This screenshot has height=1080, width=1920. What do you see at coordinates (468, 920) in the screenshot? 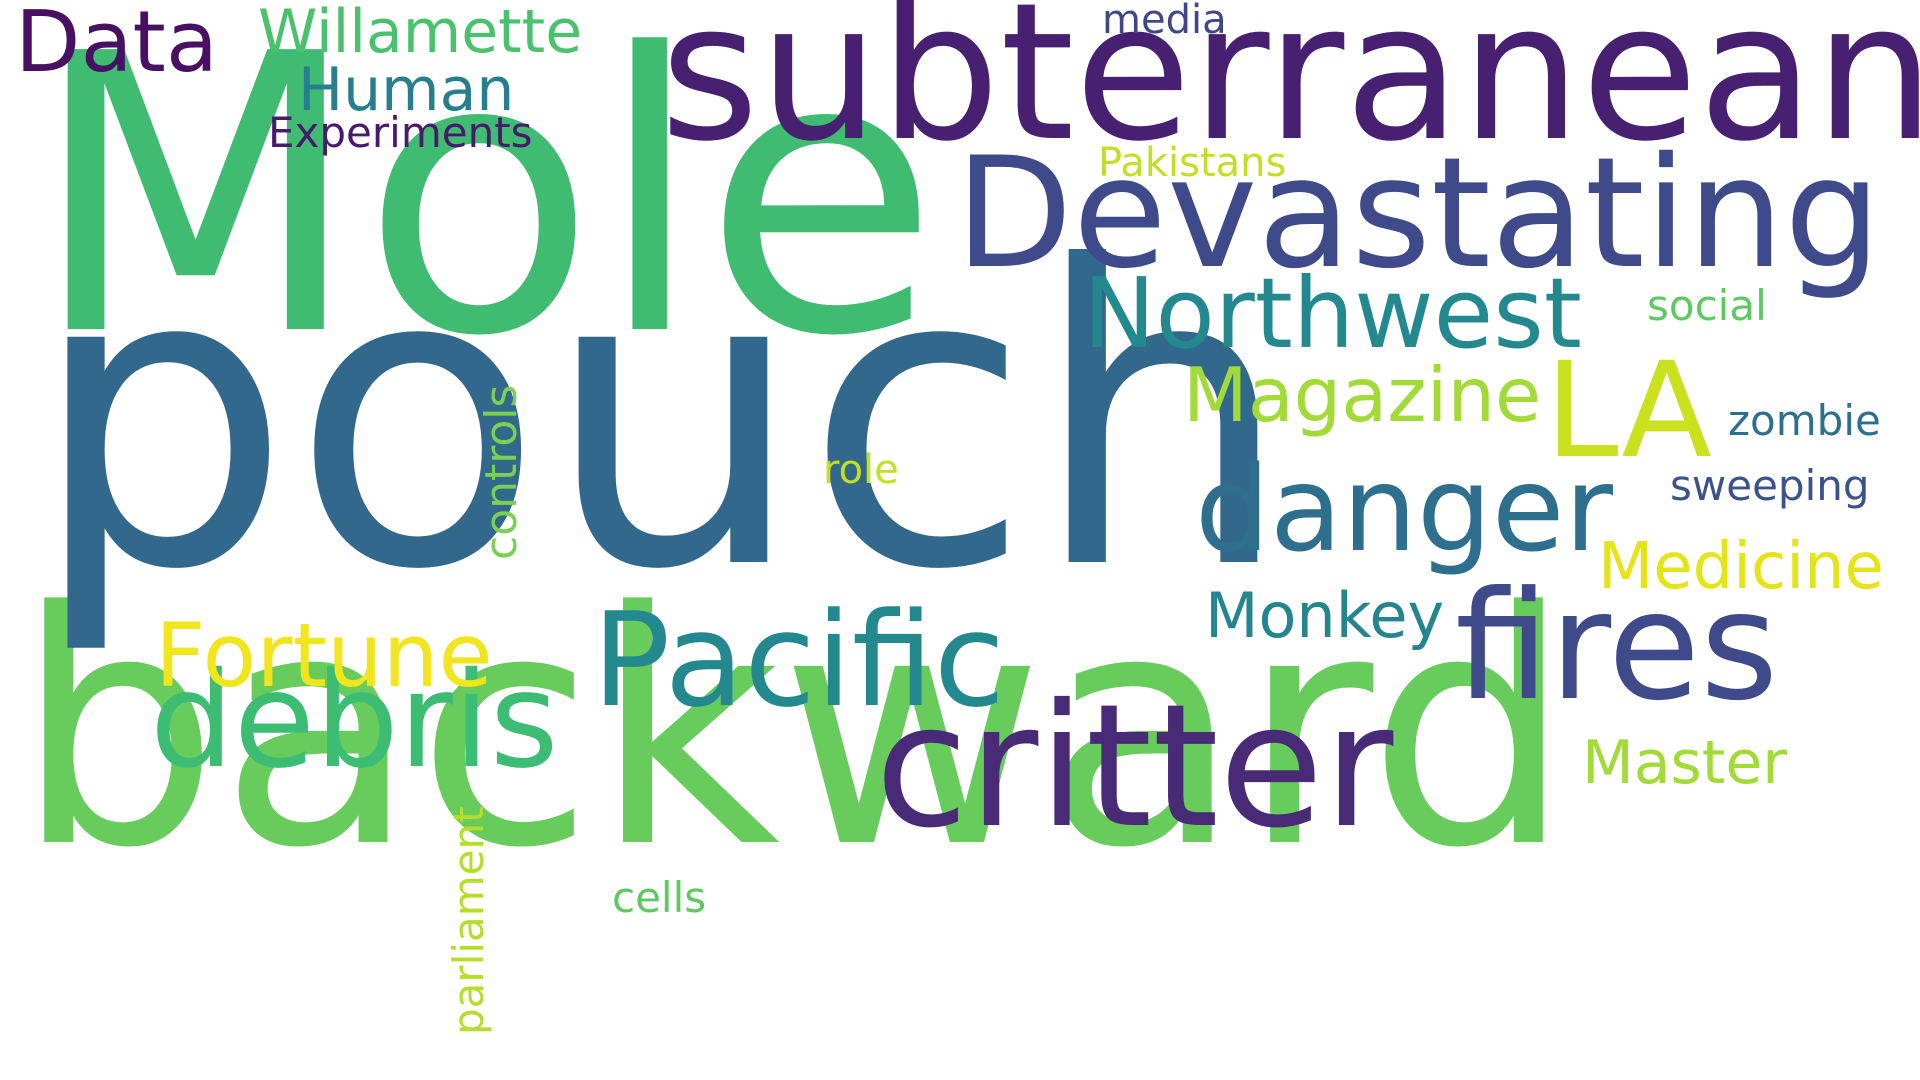
I see `word-parliament: parliament` at bounding box center [468, 920].